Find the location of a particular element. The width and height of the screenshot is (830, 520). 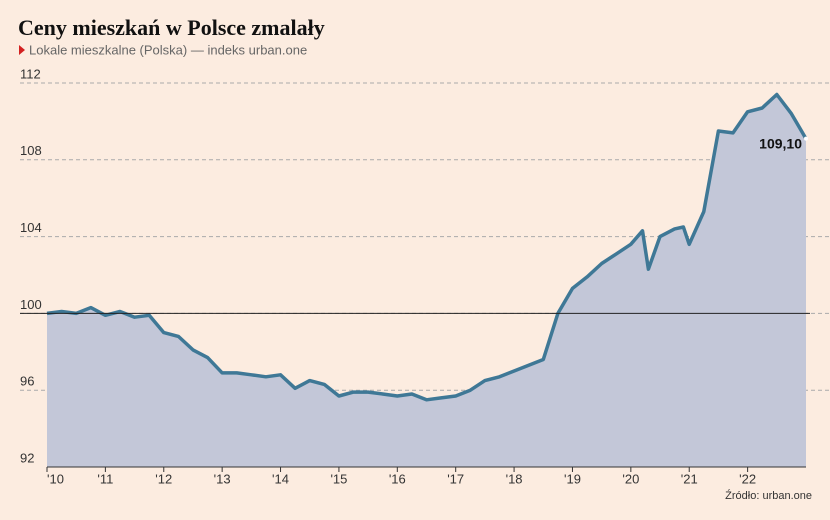

y-tick-label: 100 is located at coordinates (31, 304).